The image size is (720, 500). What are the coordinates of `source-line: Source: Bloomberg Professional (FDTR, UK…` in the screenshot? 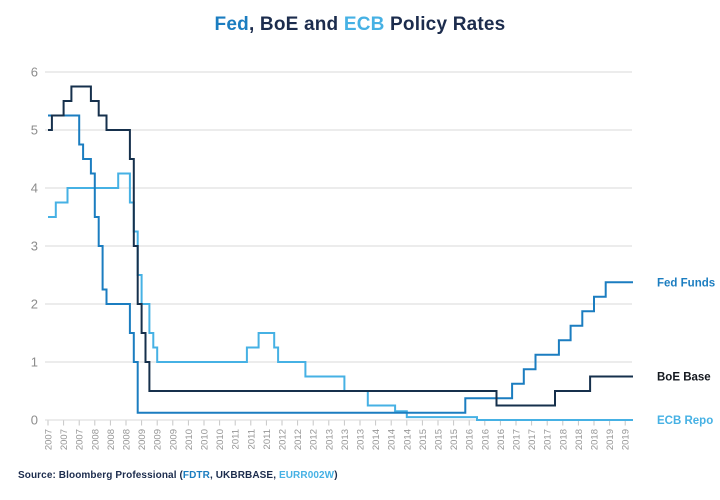 It's located at (178, 475).